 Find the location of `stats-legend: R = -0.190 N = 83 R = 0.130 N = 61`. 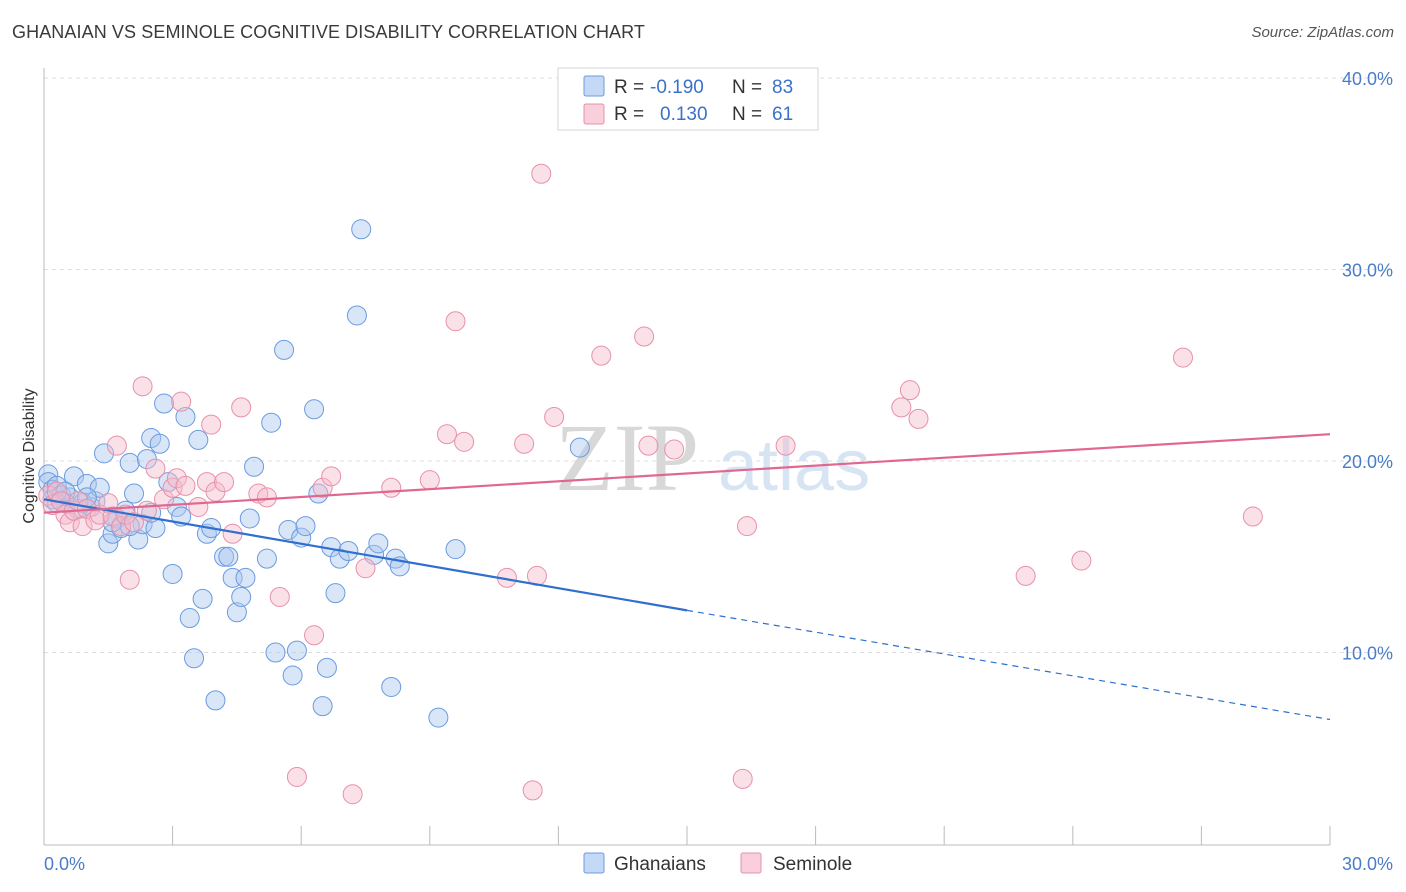

stats-legend: R = -0.190 N = 83 R = 0.130 N = 61 is located at coordinates (688, 99).